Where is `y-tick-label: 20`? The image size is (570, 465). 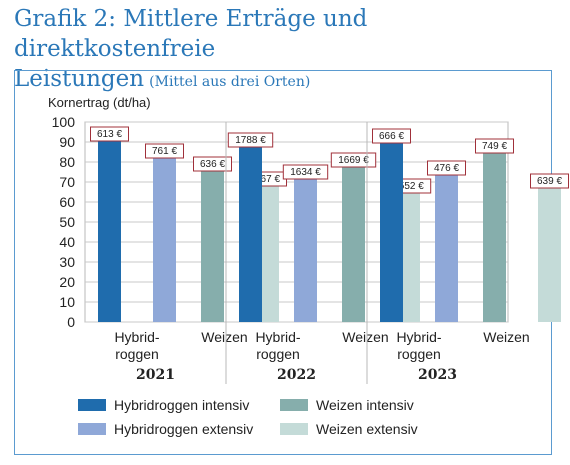
y-tick-label: 20 is located at coordinates (67, 282).